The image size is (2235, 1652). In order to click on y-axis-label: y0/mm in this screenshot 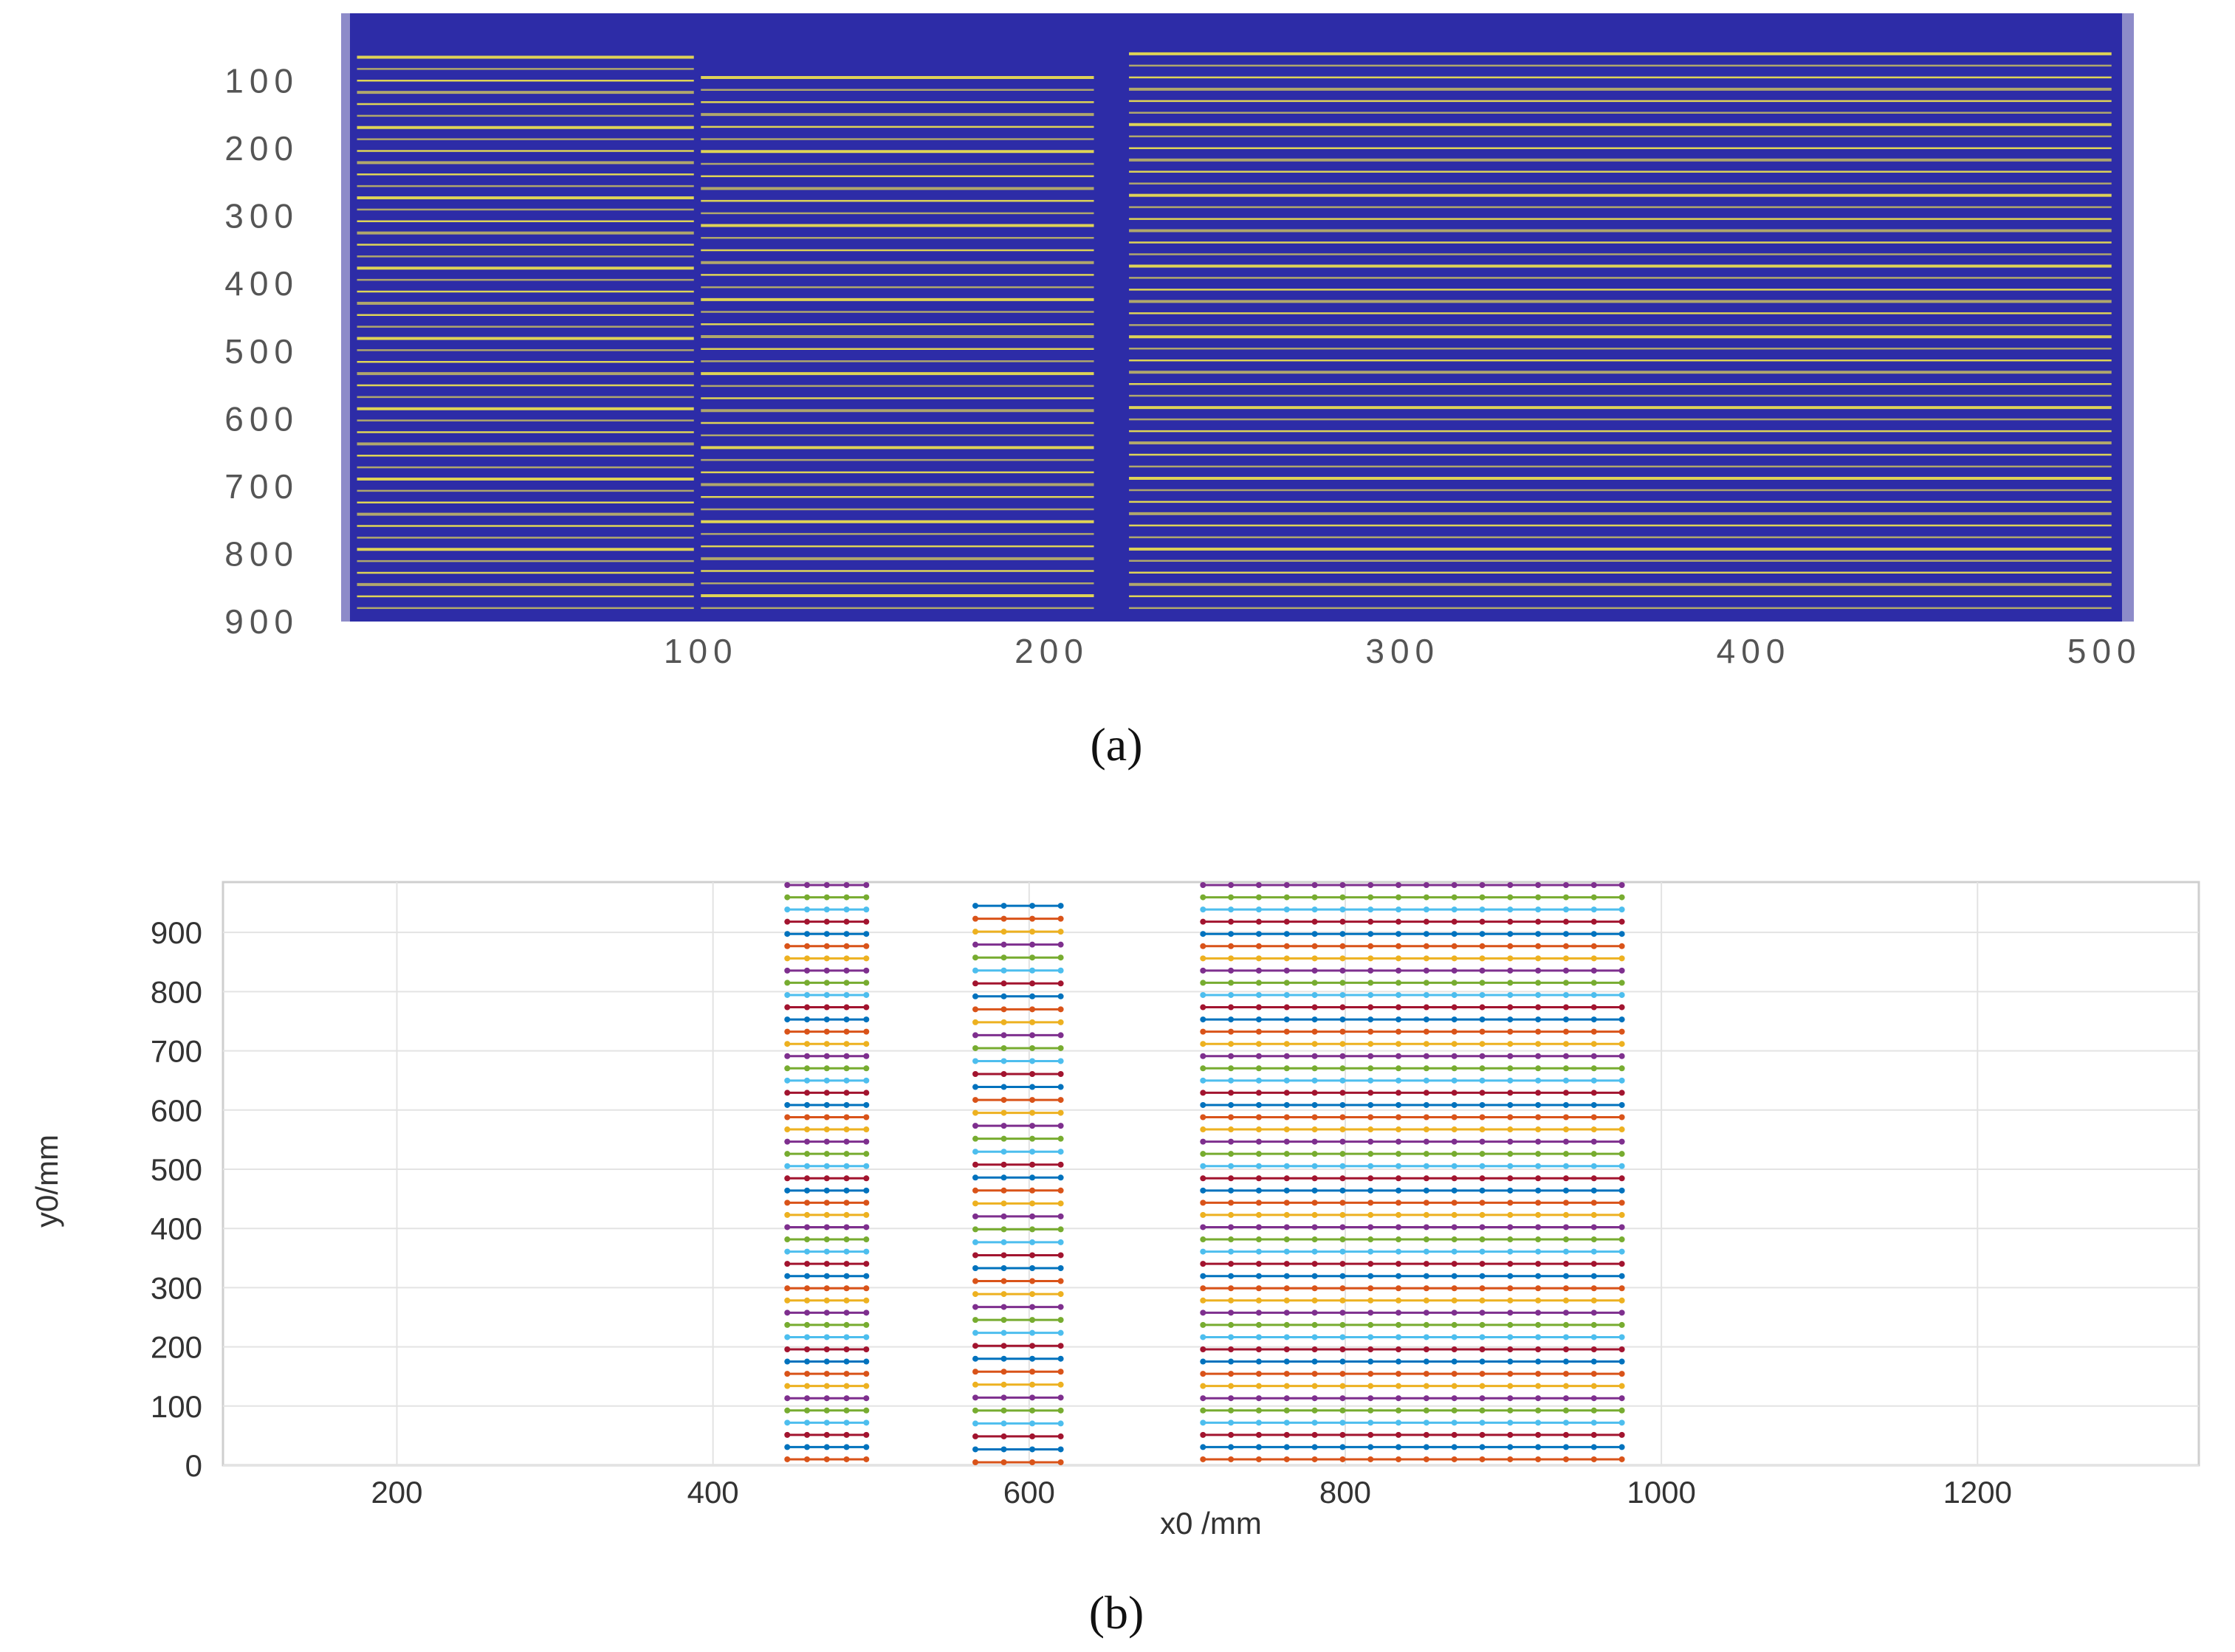, I will do `click(47, 1181)`.